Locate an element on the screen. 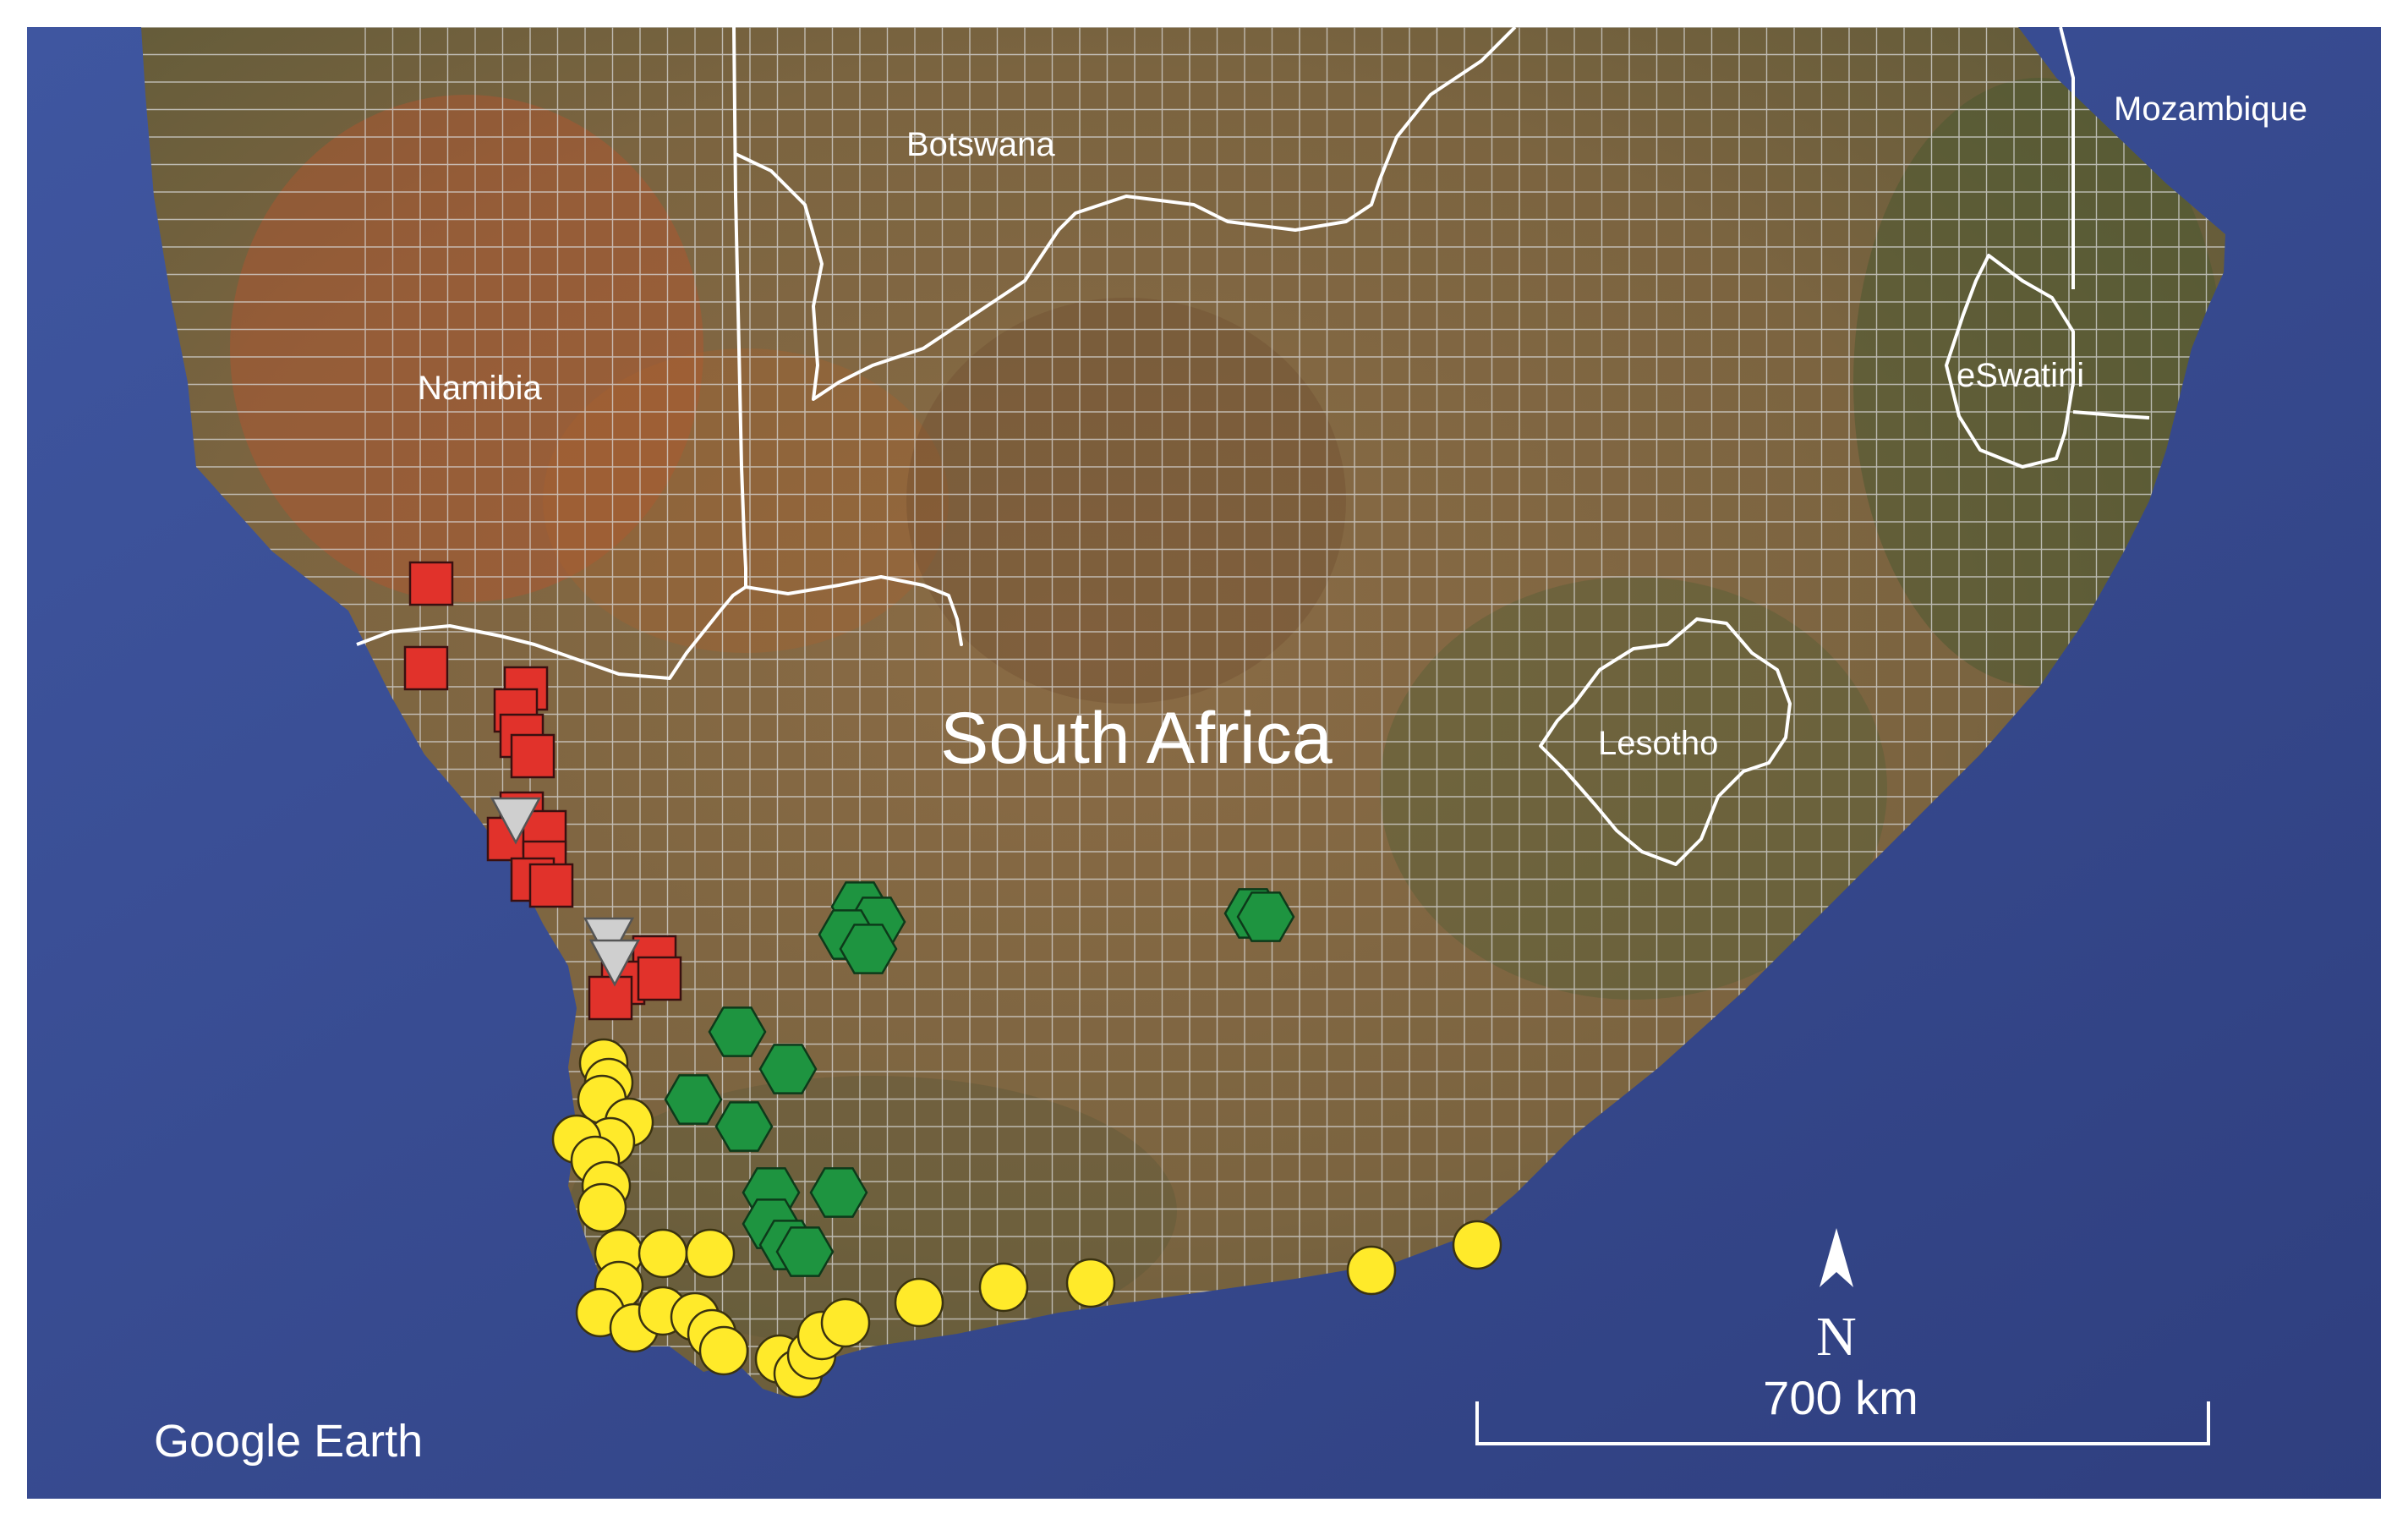 Image resolution: width=2408 pixels, height=1519 pixels. north-arrow-icon is located at coordinates (1836, 1257).